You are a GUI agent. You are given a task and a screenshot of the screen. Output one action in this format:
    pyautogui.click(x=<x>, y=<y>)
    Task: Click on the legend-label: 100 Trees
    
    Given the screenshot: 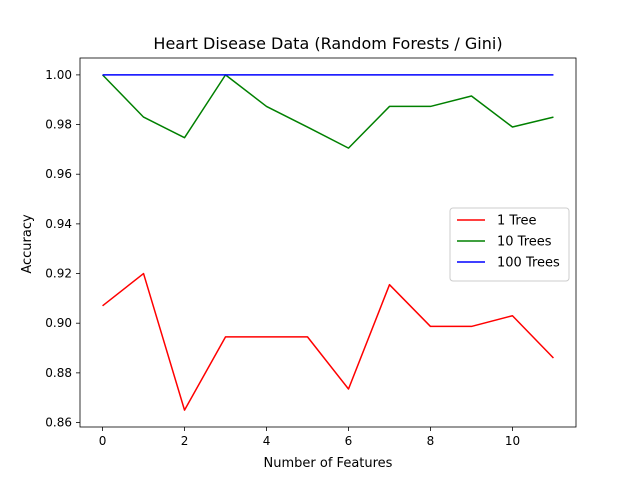 What is the action you would take?
    pyautogui.click(x=528, y=263)
    